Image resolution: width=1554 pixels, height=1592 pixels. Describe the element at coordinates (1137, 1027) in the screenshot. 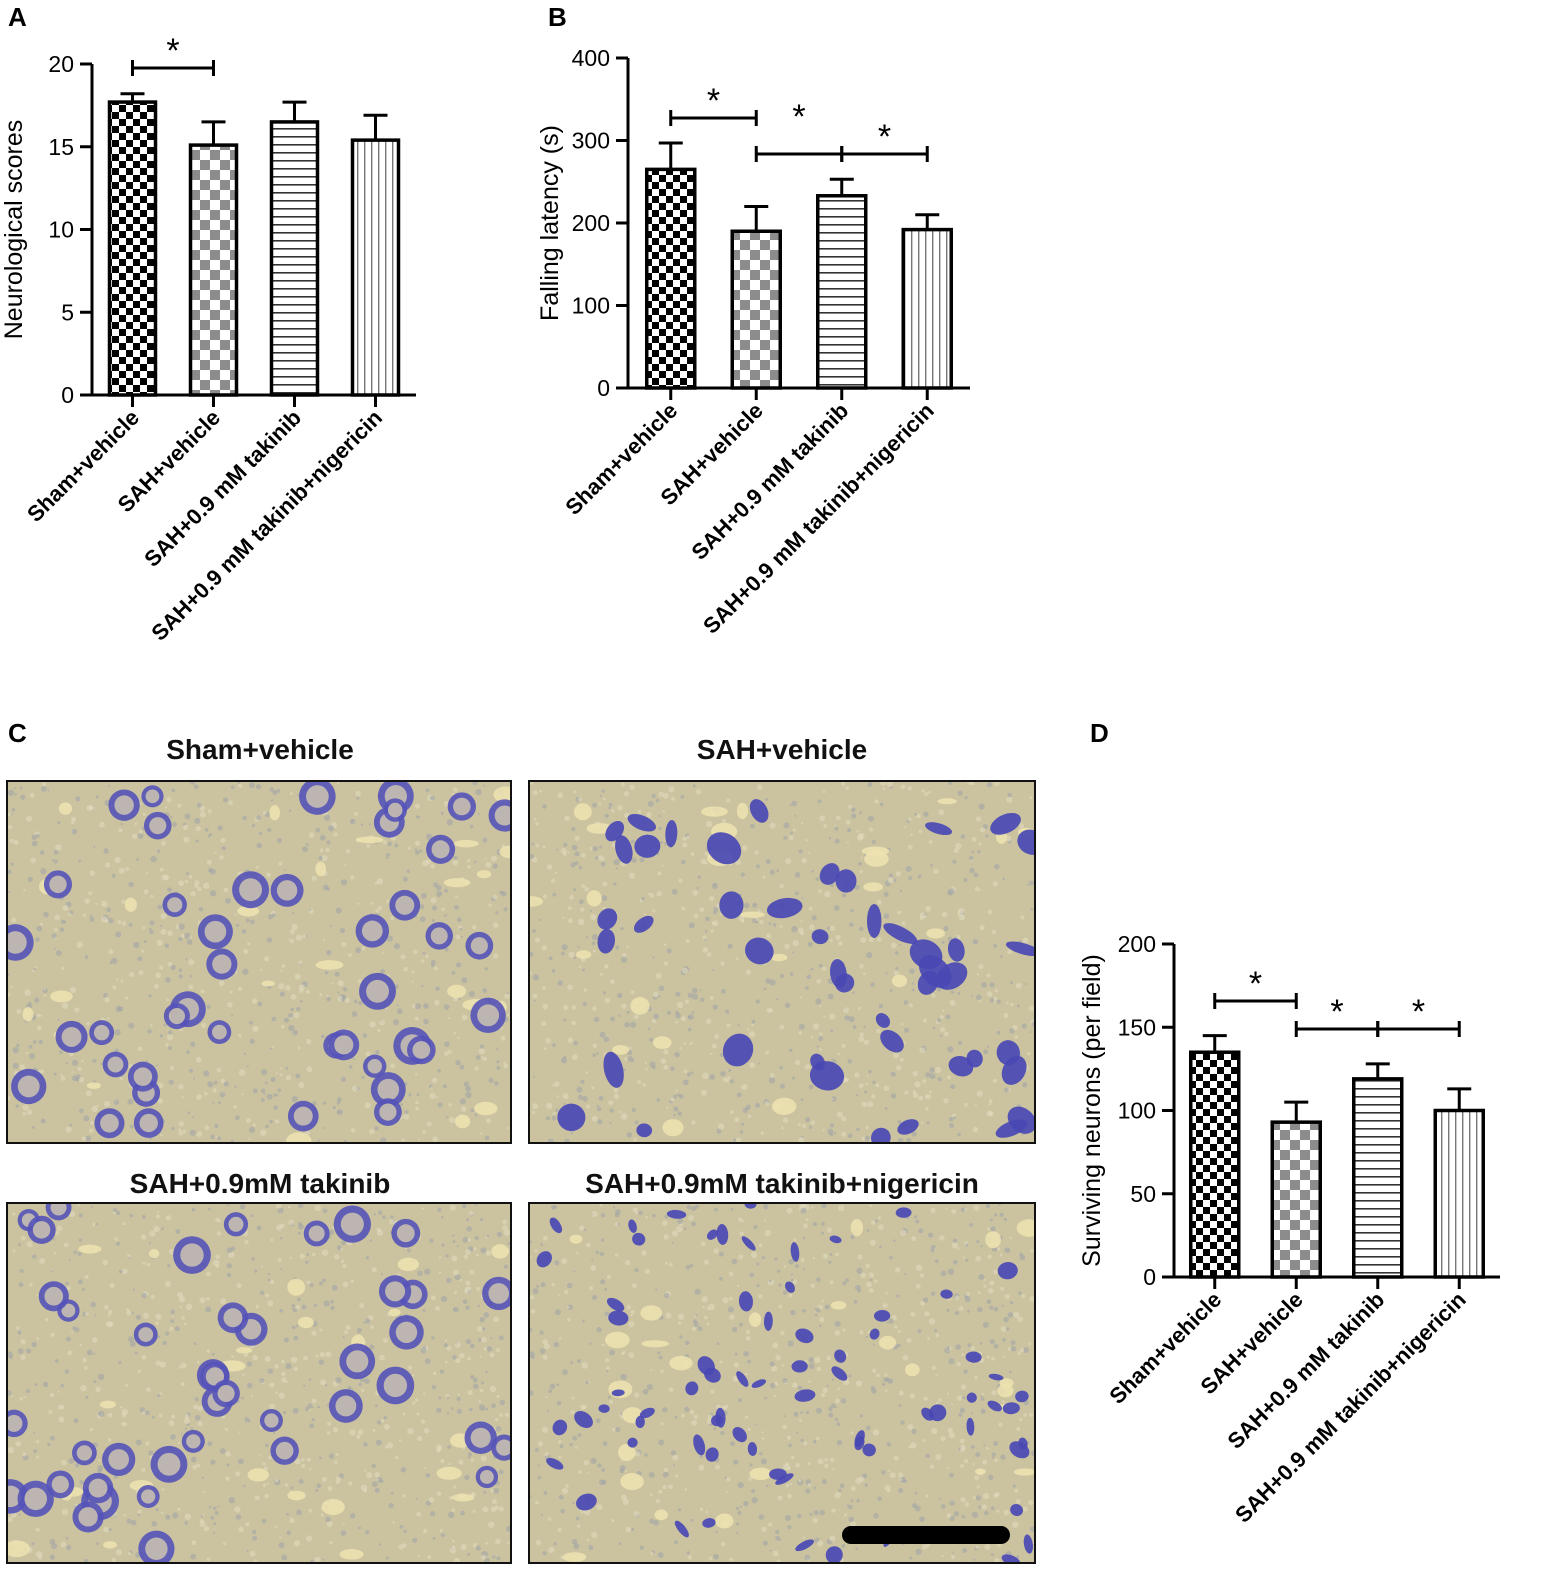

I see `y-tick-label: 150` at that location.